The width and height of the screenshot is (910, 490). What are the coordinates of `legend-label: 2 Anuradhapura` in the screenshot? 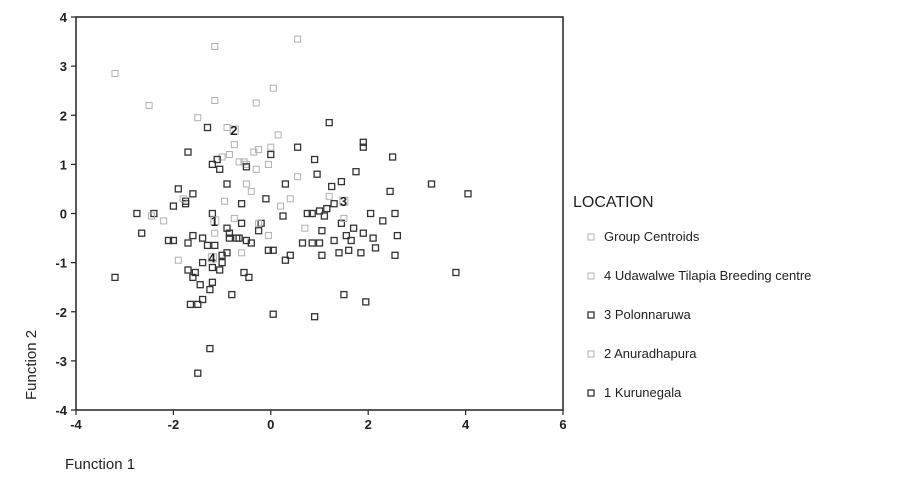 It's located at (650, 353).